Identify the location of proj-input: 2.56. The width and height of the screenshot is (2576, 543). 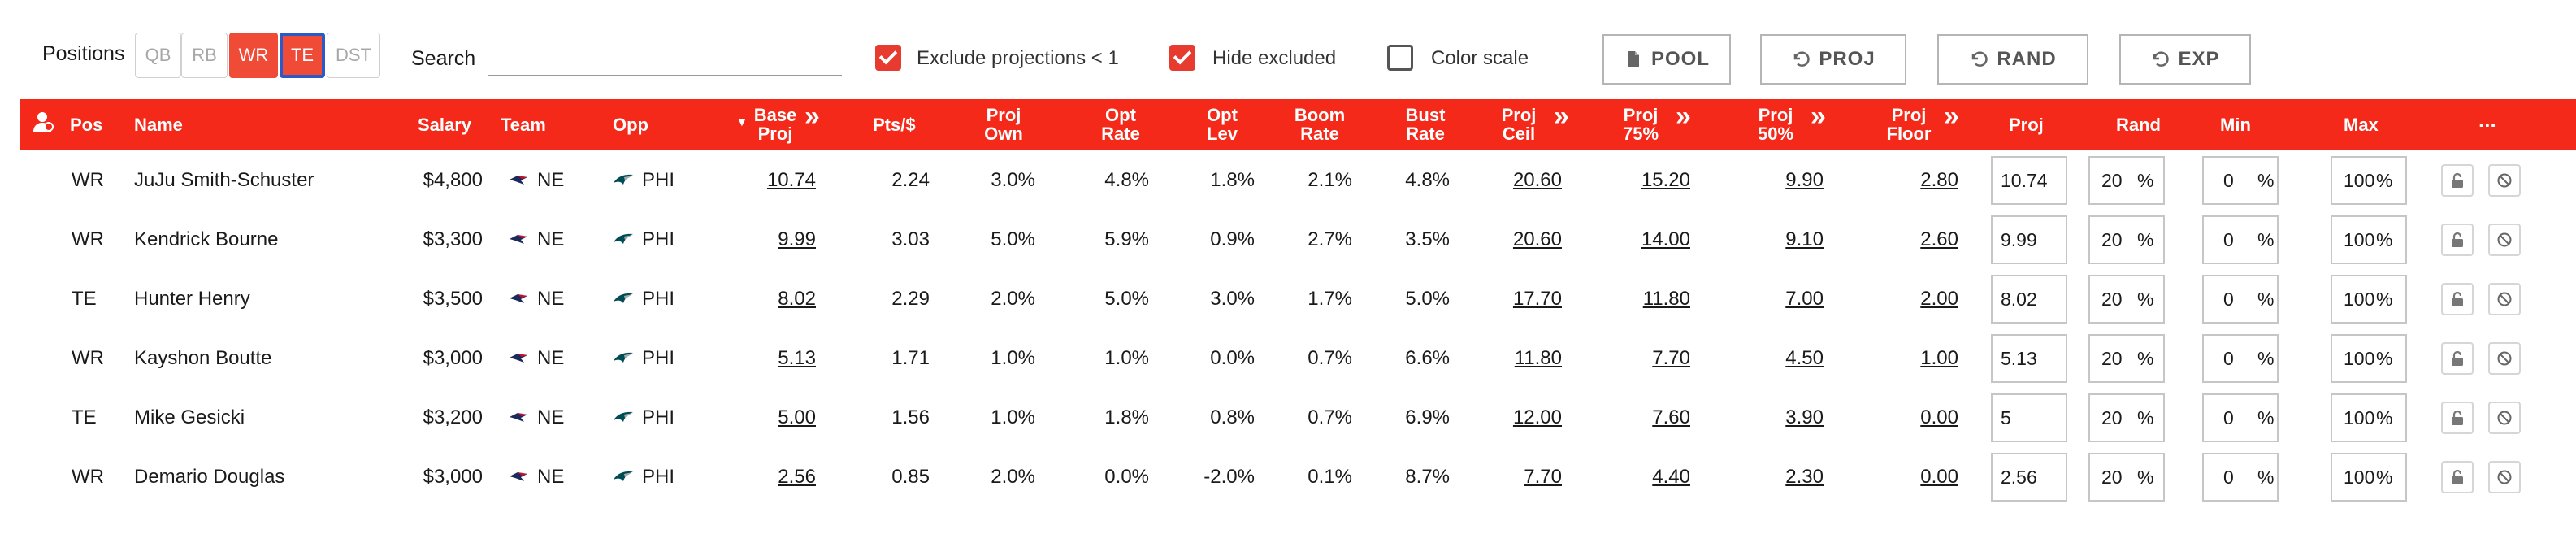
(2029, 477).